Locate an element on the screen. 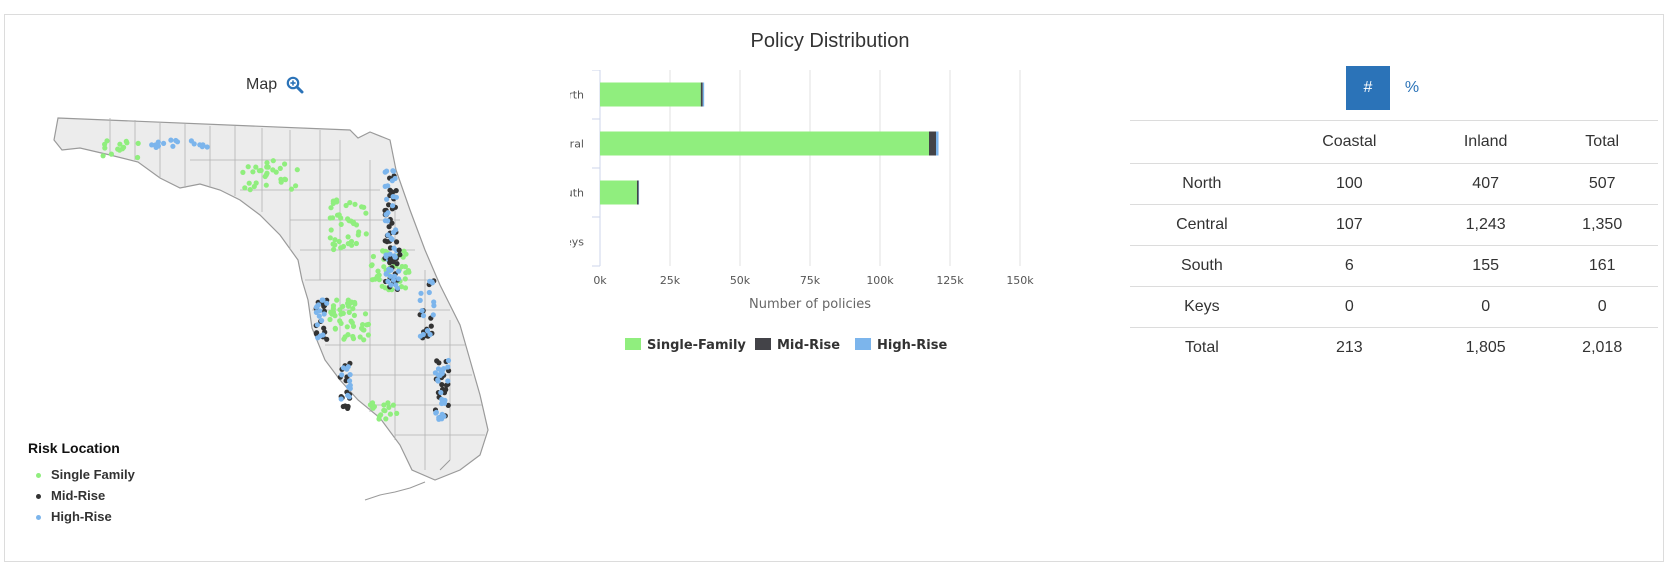  legend-item-mid-rise: Mid-Rise is located at coordinates (81, 495).